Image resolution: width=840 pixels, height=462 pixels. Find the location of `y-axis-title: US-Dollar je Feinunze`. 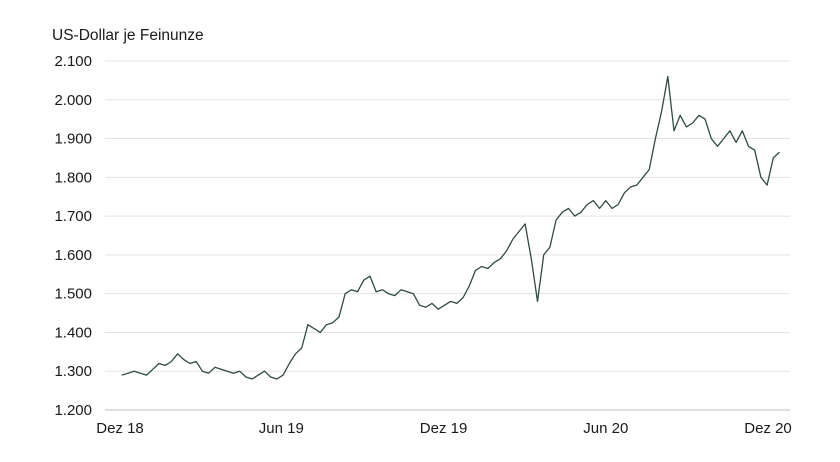

y-axis-title: US-Dollar je Feinunze is located at coordinates (128, 35).